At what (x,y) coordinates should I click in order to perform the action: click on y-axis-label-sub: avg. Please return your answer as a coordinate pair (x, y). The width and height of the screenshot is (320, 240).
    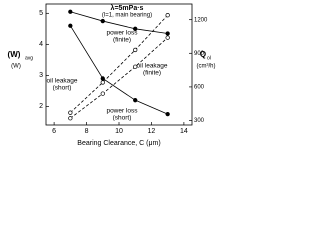
    Looking at the image, I should click on (29, 58).